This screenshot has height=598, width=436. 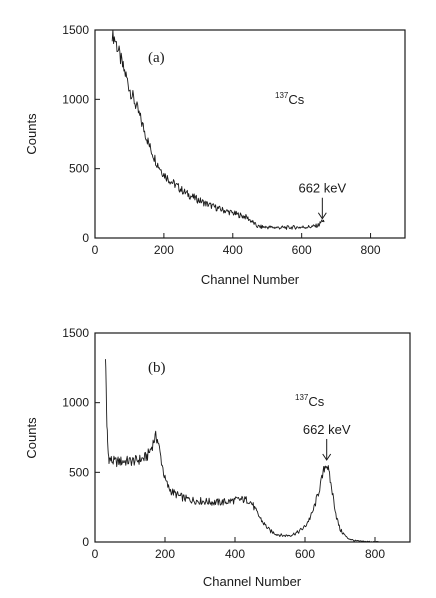 I want to click on panel-label: (b), so click(x=157, y=368).